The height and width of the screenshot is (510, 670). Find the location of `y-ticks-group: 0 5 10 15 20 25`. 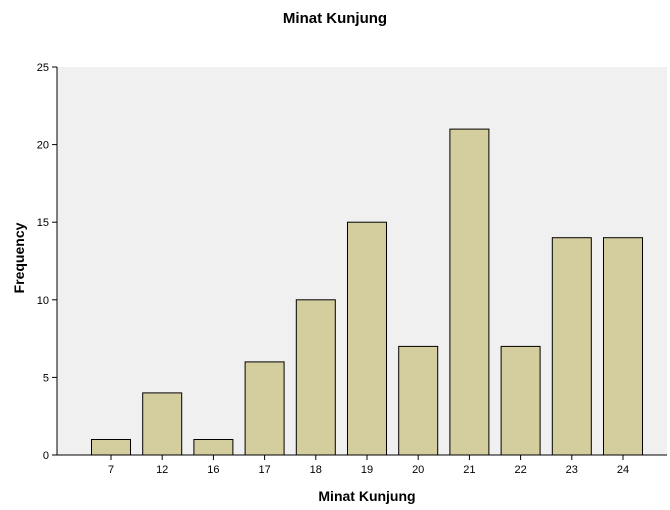

y-ticks-group: 0 5 10 15 20 25 is located at coordinates (47, 262).